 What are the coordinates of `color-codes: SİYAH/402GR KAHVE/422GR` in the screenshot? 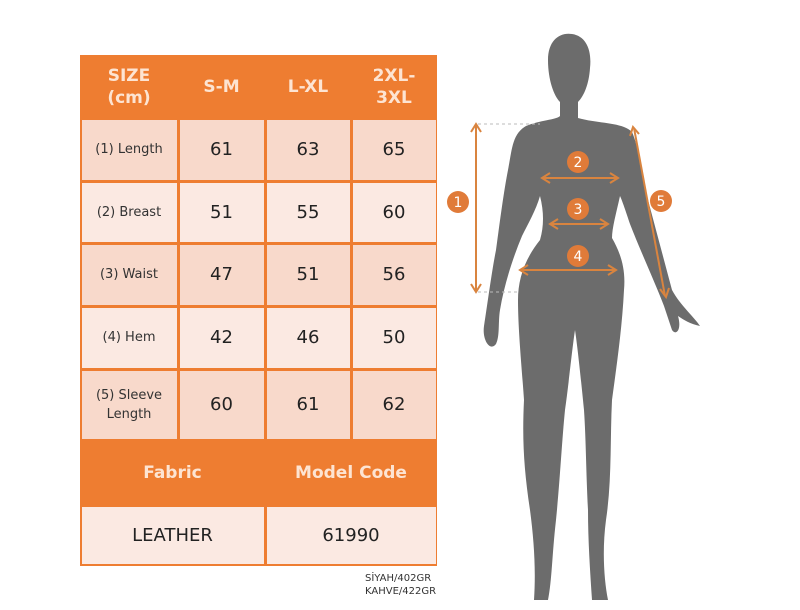 It's located at (400, 585).